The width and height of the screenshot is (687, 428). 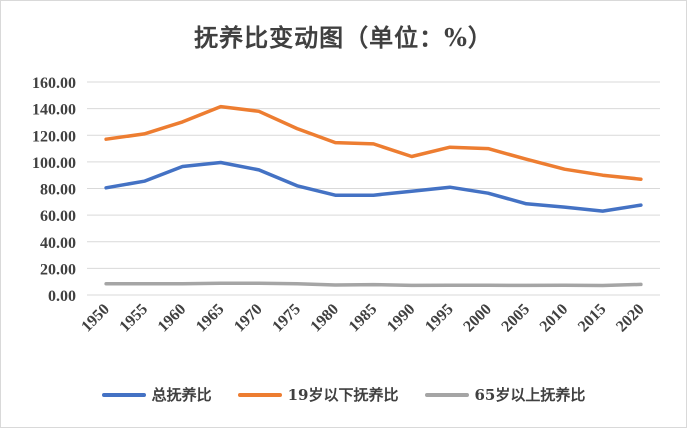 What do you see at coordinates (95, 318) in the screenshot?
I see `x-tick-label: 1950` at bounding box center [95, 318].